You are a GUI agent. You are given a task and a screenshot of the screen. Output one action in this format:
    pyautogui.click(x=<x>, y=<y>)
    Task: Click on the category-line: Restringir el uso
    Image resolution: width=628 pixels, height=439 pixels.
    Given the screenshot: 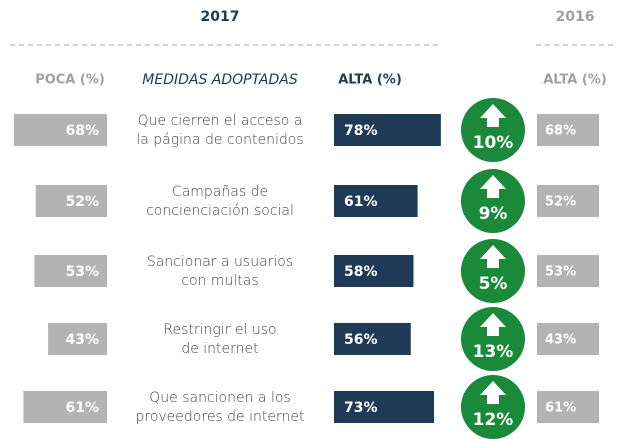 What is the action you would take?
    pyautogui.click(x=219, y=330)
    